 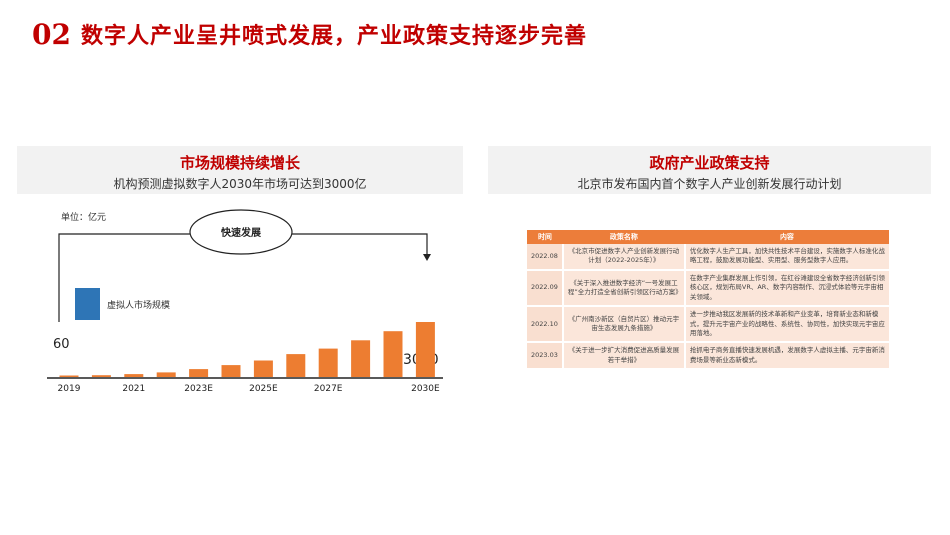 I want to click on bar-series, so click(x=247, y=349).